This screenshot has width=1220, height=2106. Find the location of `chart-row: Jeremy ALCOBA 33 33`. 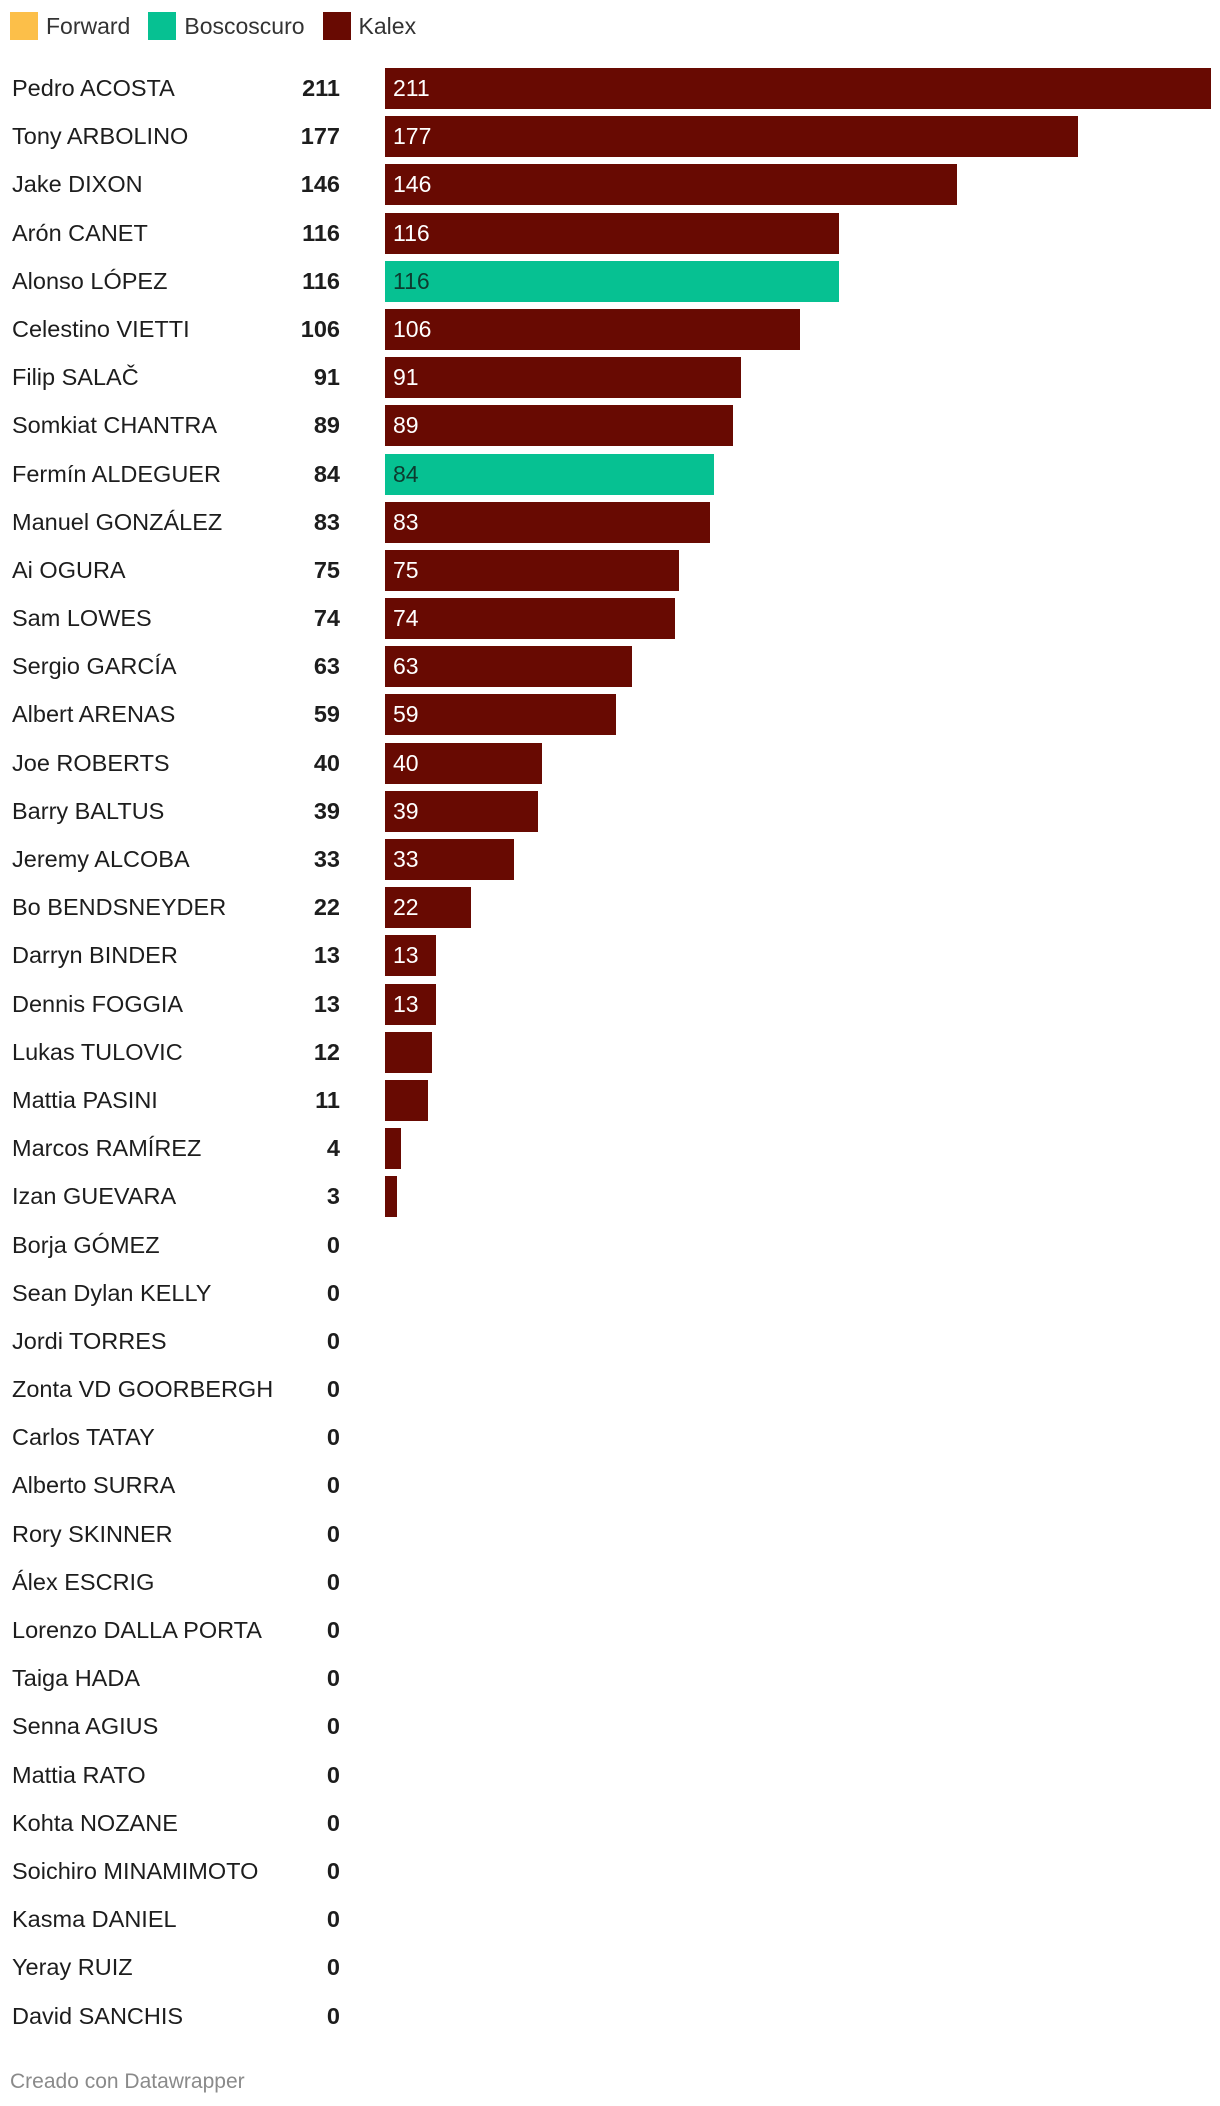

chart-row: Jeremy ALCOBA 33 33 is located at coordinates (610, 863).